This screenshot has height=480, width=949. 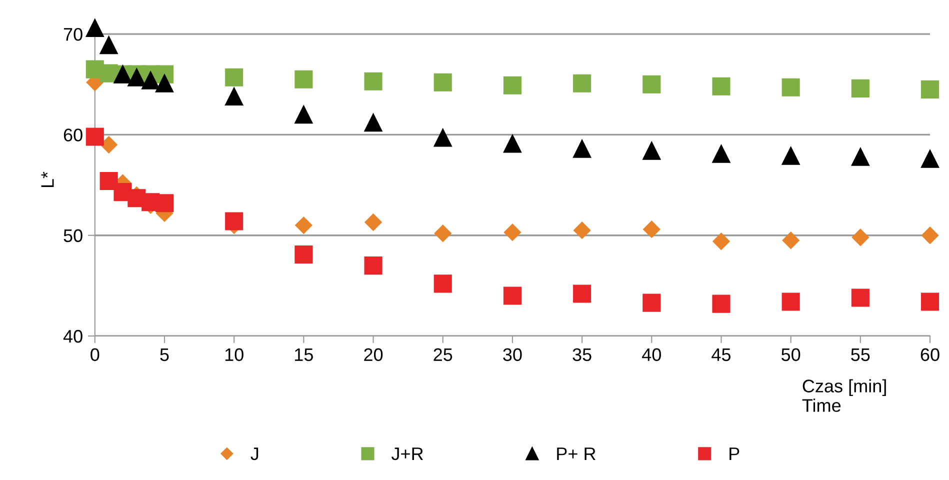 I want to click on x-tick-label: 0, so click(x=95, y=355).